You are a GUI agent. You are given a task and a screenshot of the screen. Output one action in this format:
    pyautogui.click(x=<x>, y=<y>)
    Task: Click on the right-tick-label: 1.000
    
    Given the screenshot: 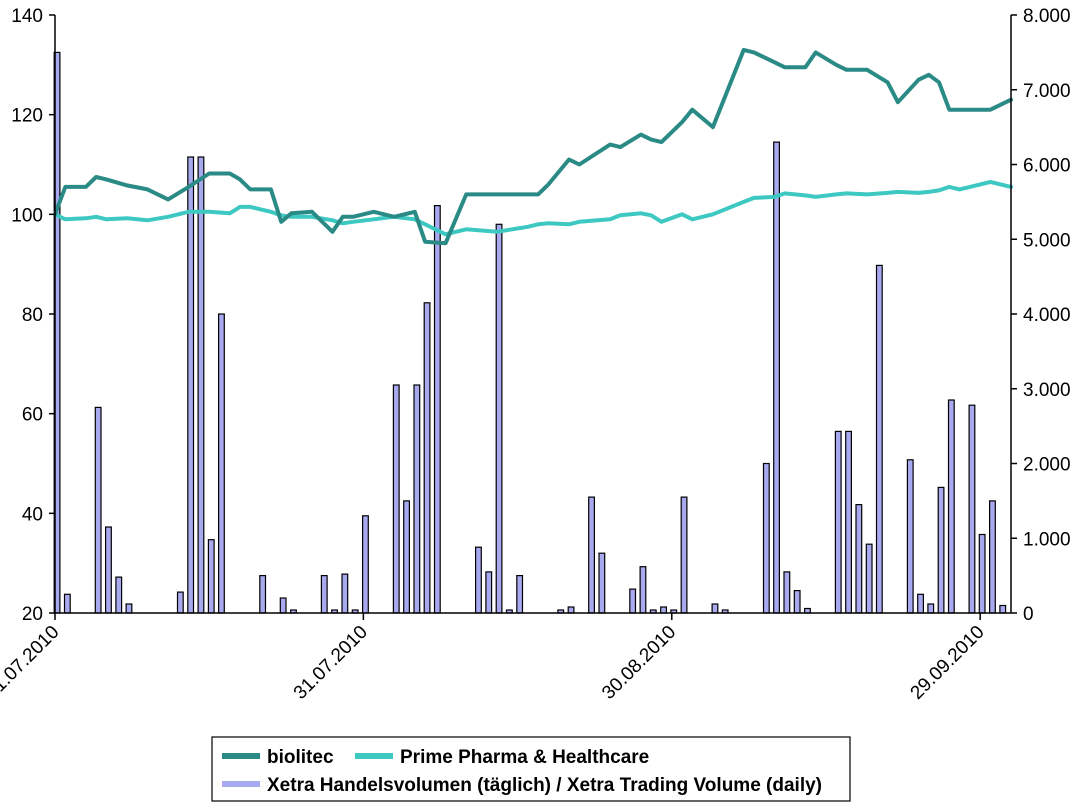 What is the action you would take?
    pyautogui.click(x=1047, y=539)
    